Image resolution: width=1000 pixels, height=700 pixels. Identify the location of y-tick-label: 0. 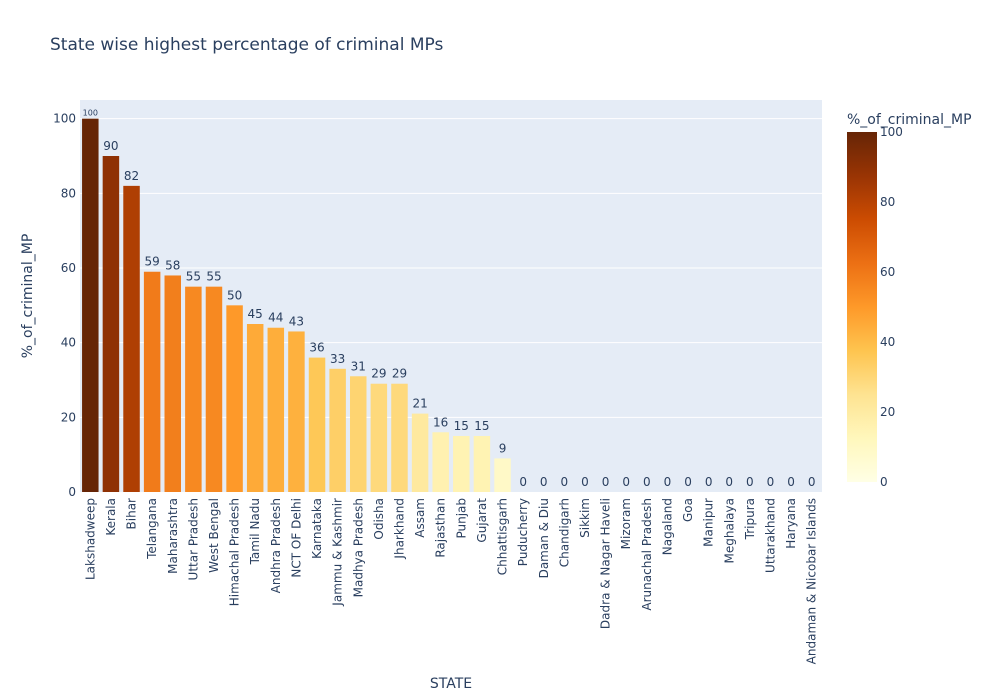
(72, 492).